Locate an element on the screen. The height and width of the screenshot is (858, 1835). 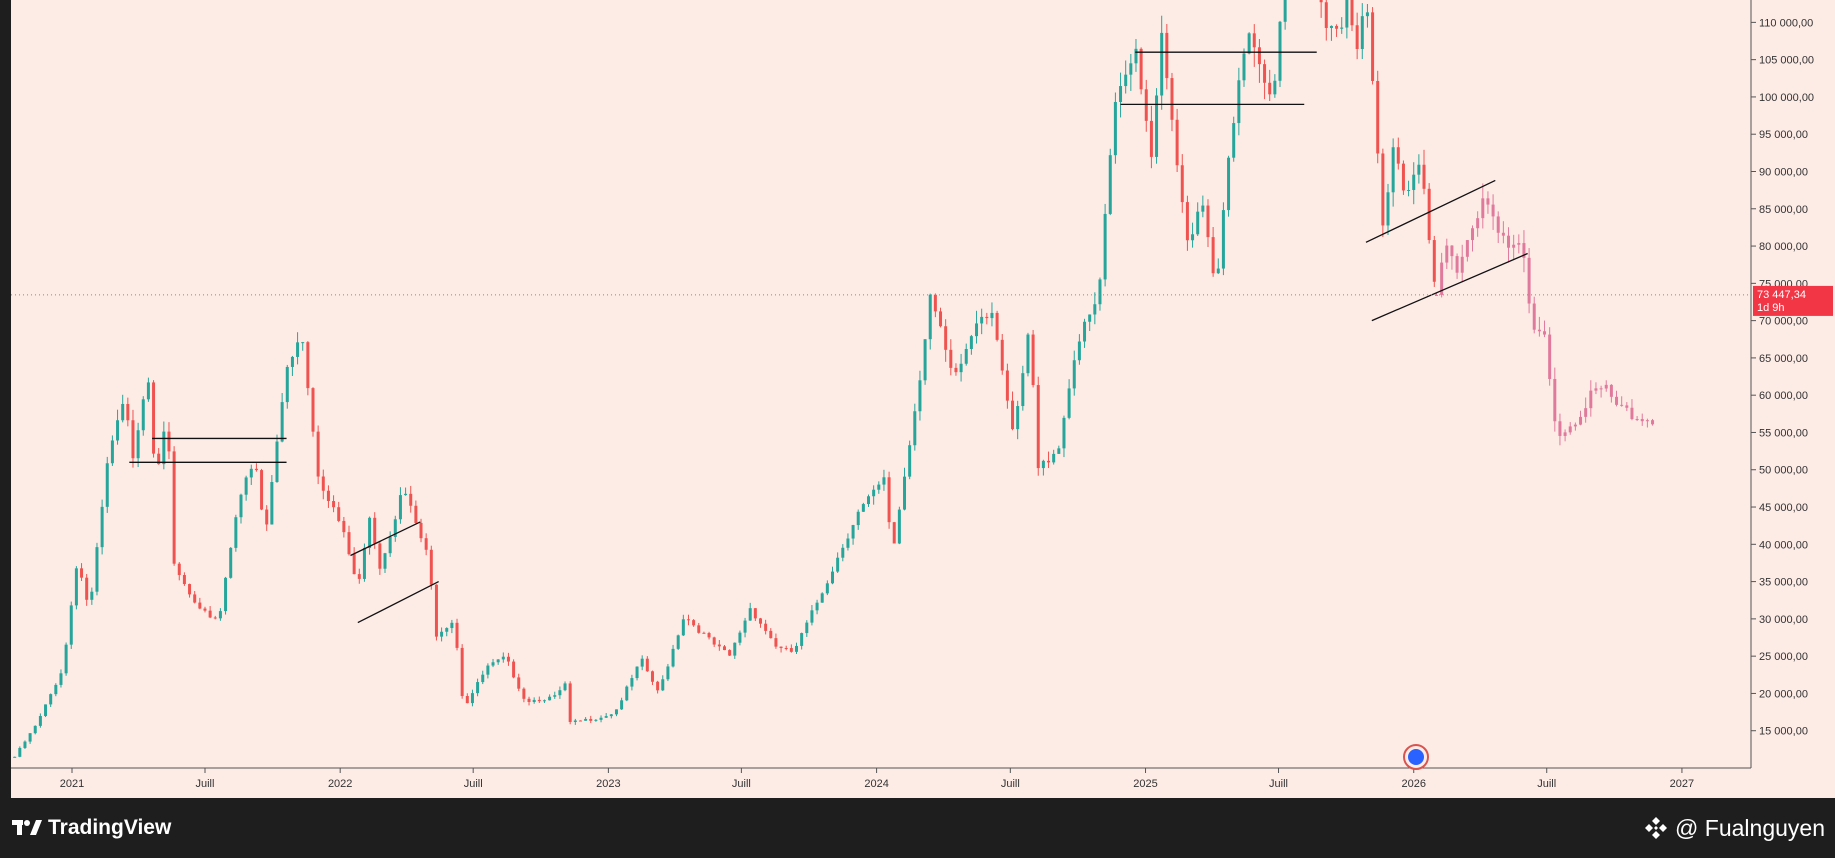
price-label-countdown: 1d 9h is located at coordinates (1771, 308).